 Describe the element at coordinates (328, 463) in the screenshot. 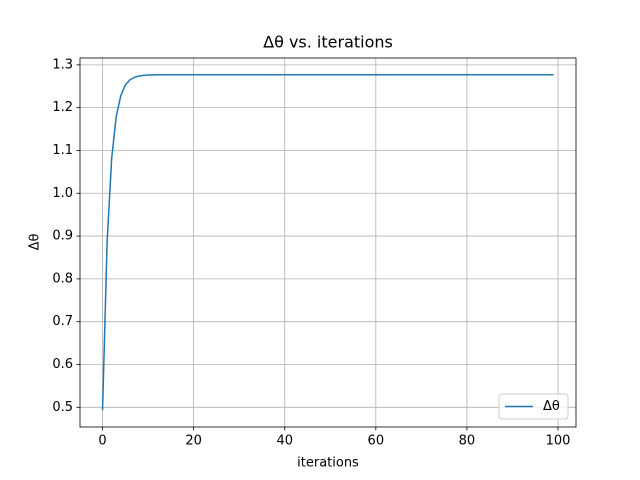

I see `x-axis-label: iterations` at that location.